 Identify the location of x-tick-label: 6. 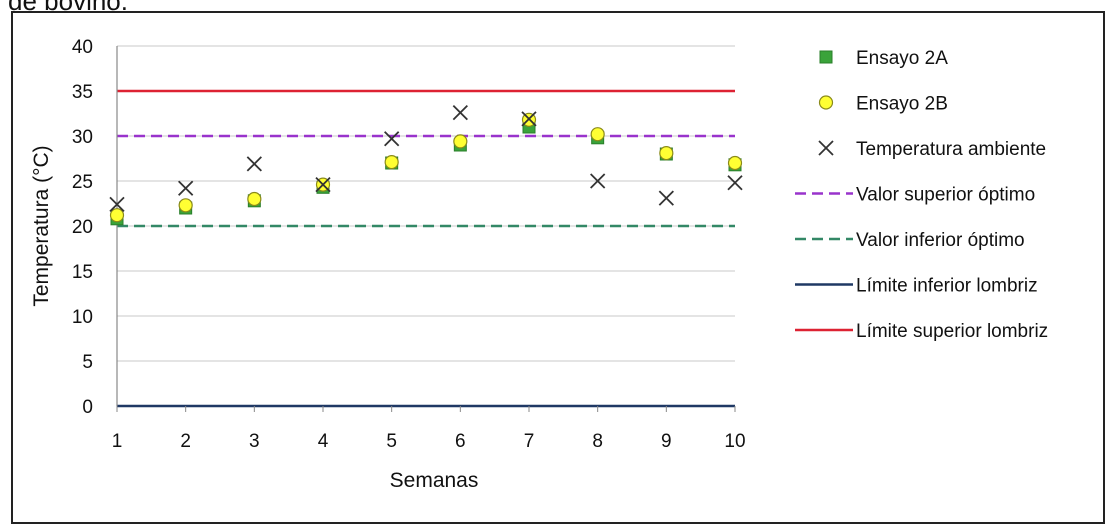
(460, 441).